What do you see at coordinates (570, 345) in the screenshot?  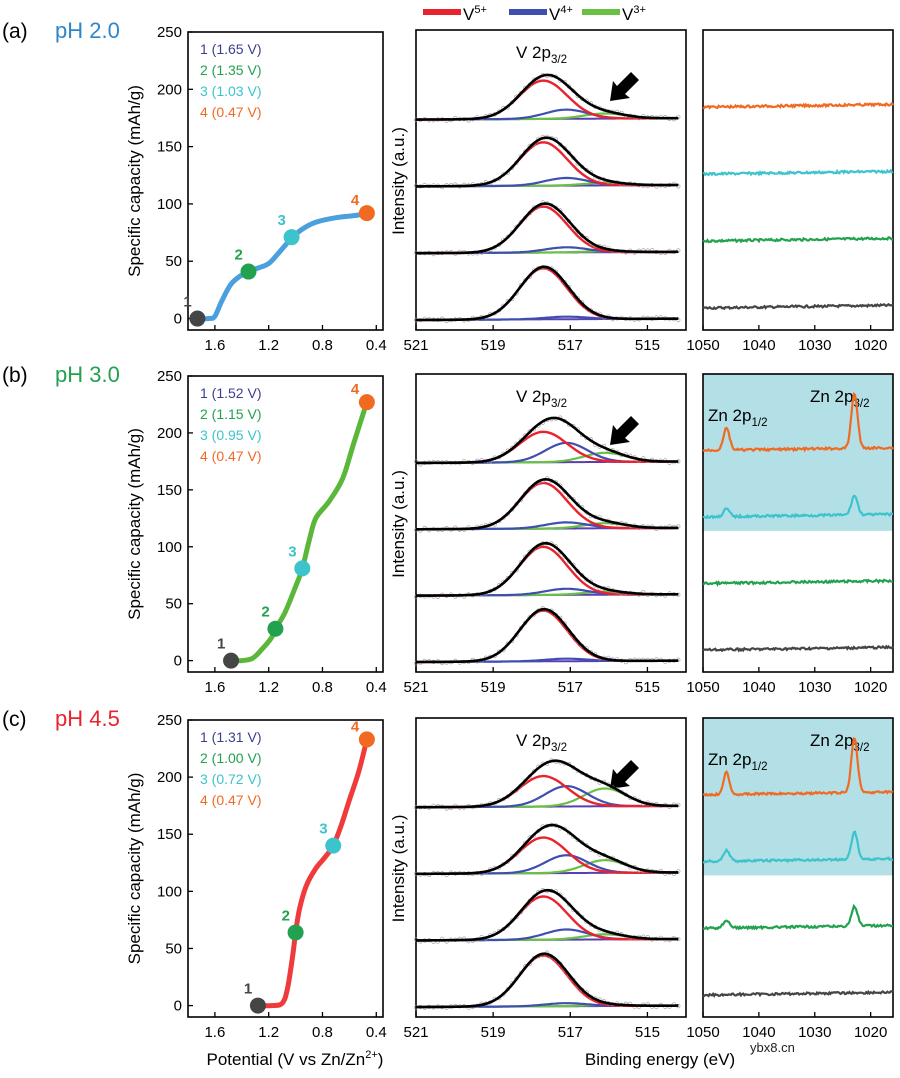 I see `x-tick-label: 517` at bounding box center [570, 345].